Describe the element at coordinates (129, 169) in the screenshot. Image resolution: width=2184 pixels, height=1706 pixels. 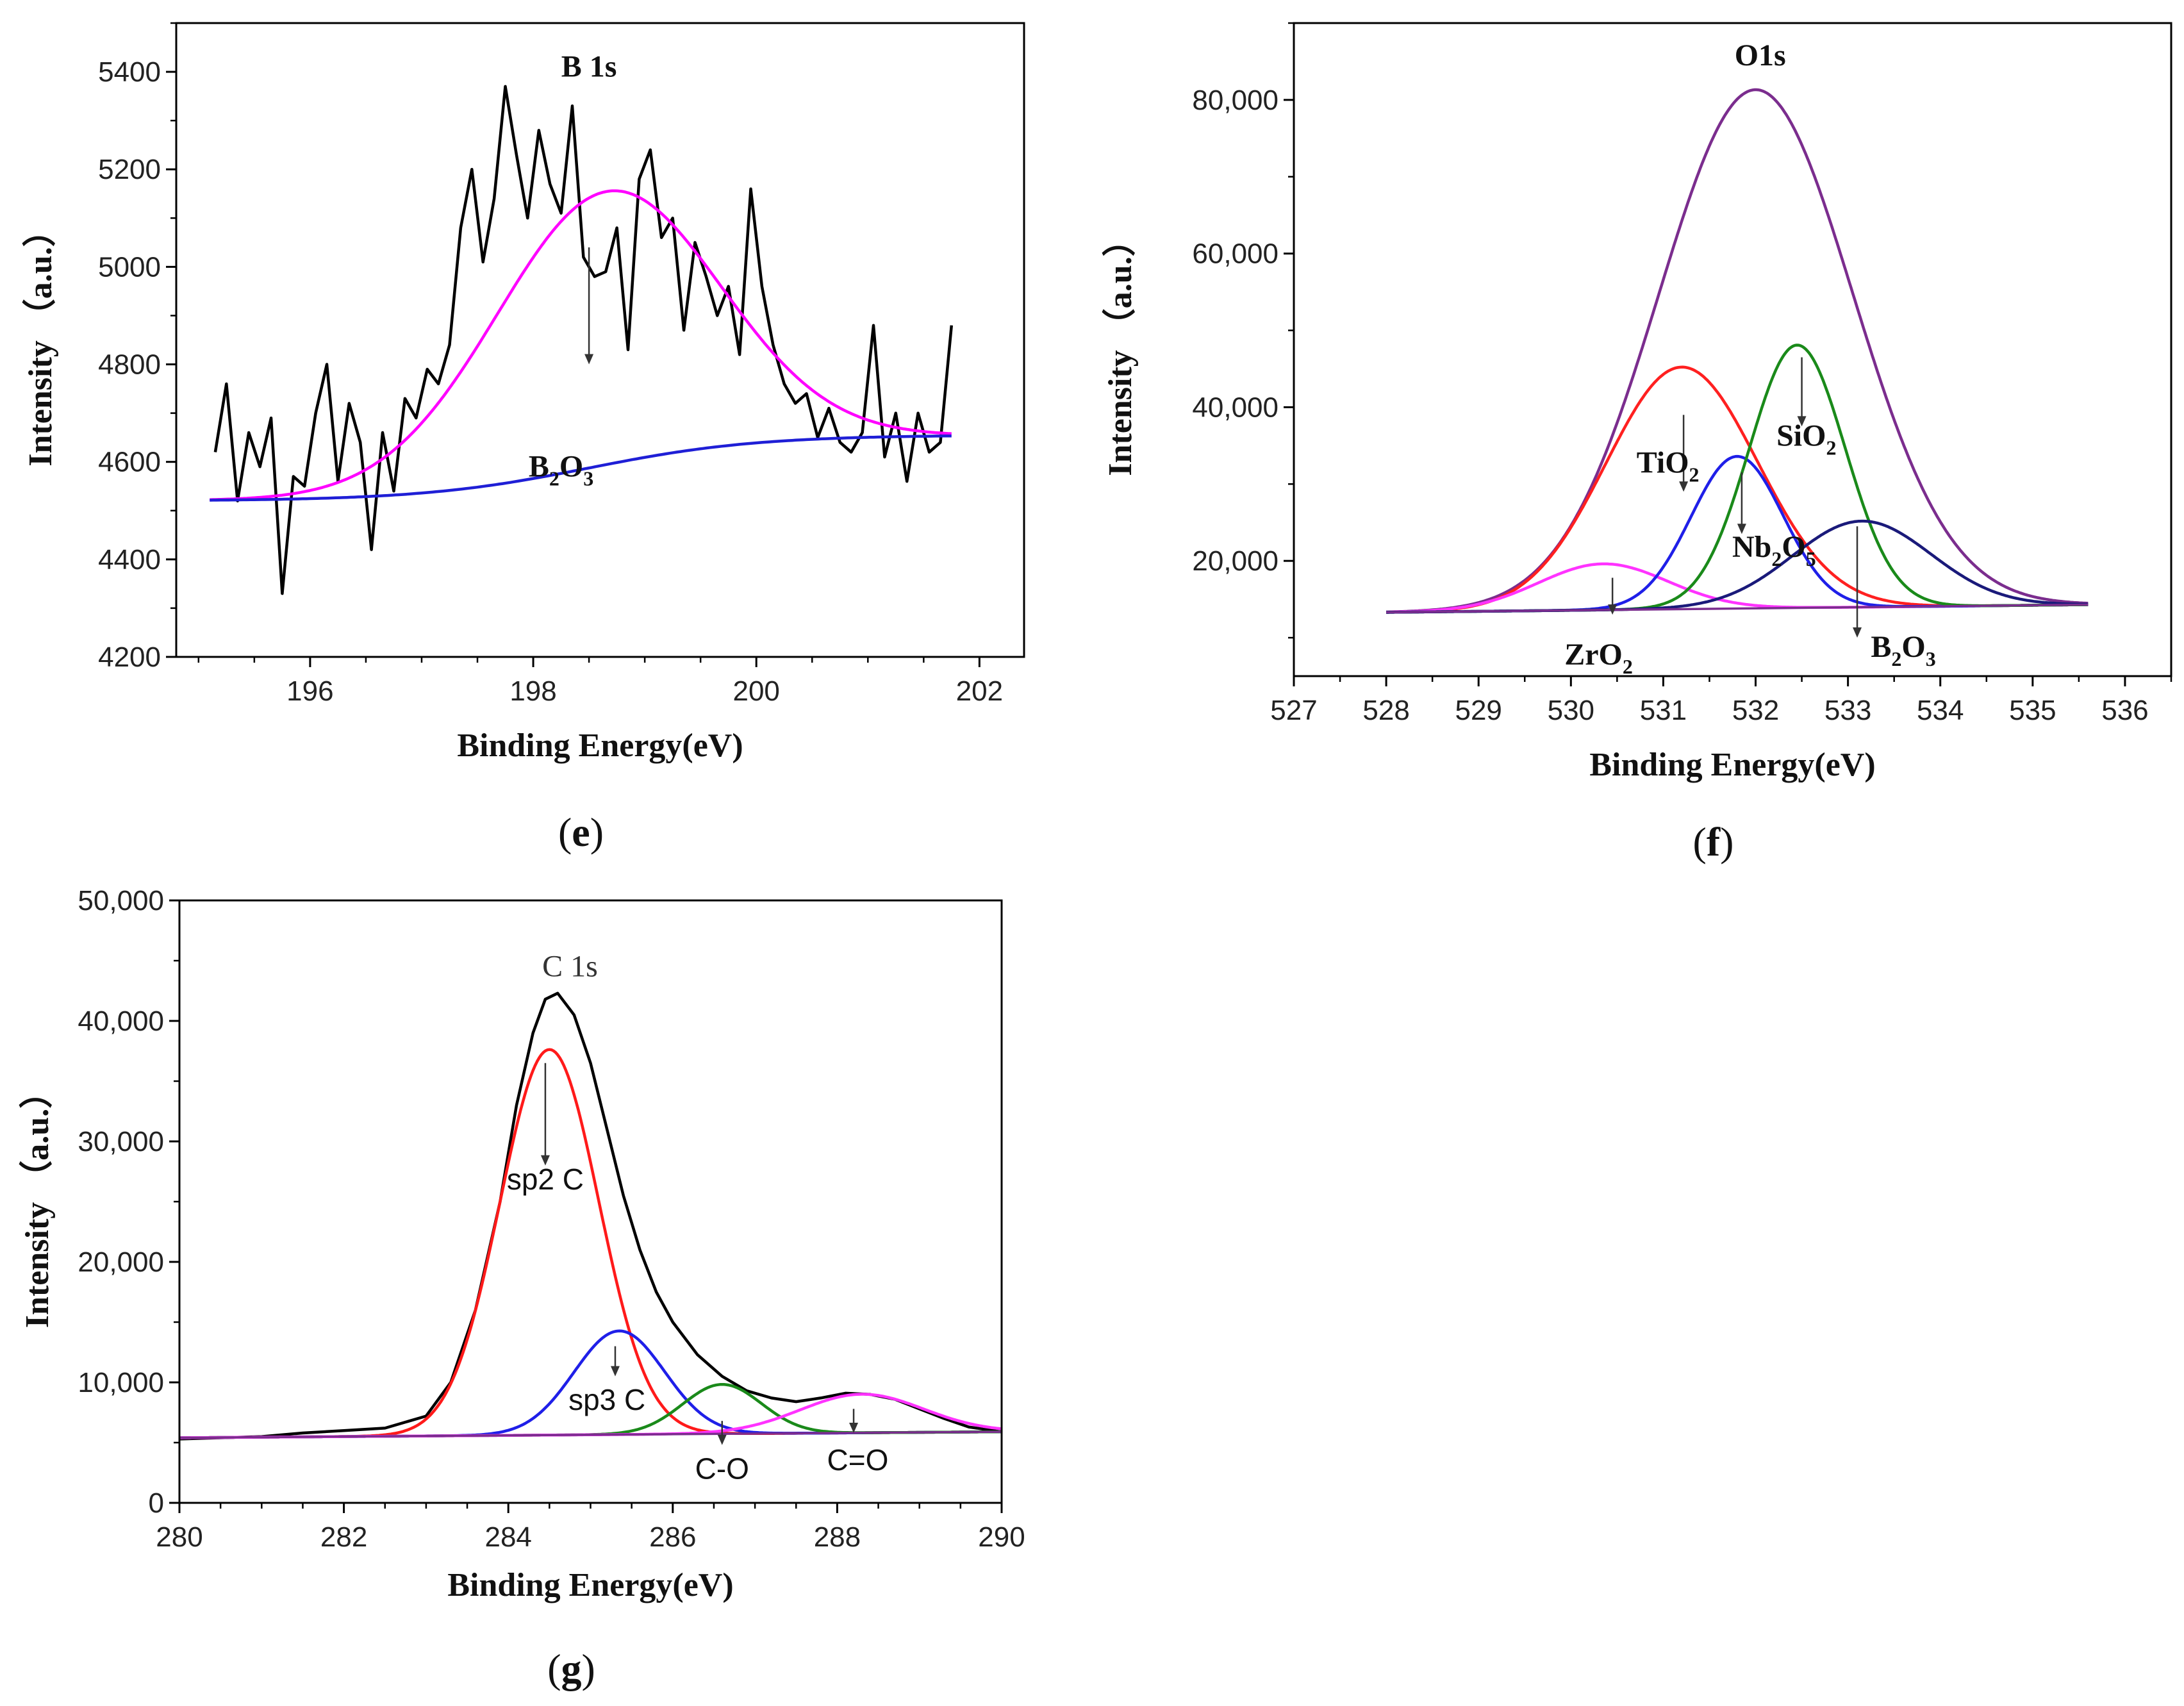
I see `y-tick-label: 5200` at that location.